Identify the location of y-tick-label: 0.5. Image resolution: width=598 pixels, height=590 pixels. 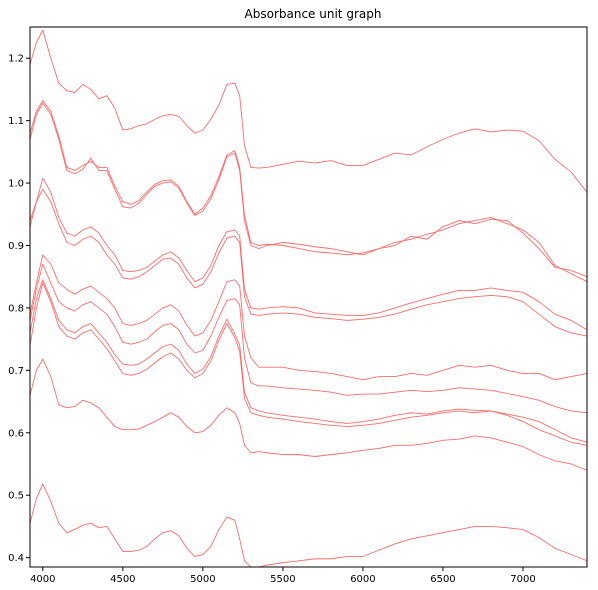
(16, 496).